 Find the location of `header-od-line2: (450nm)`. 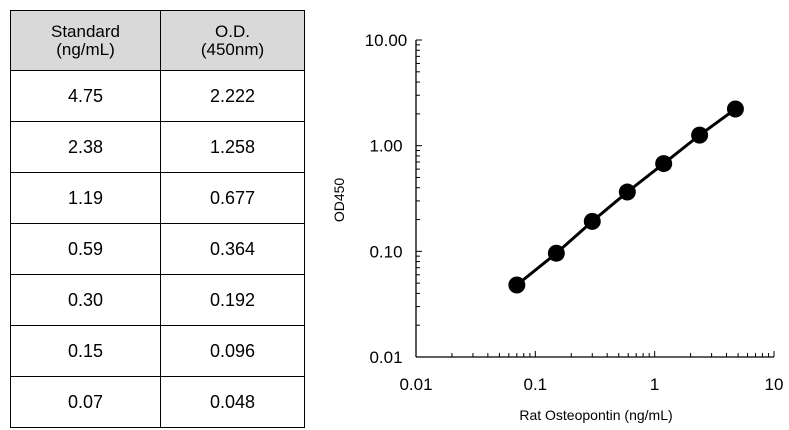

header-od-line2: (450nm) is located at coordinates (232, 49).